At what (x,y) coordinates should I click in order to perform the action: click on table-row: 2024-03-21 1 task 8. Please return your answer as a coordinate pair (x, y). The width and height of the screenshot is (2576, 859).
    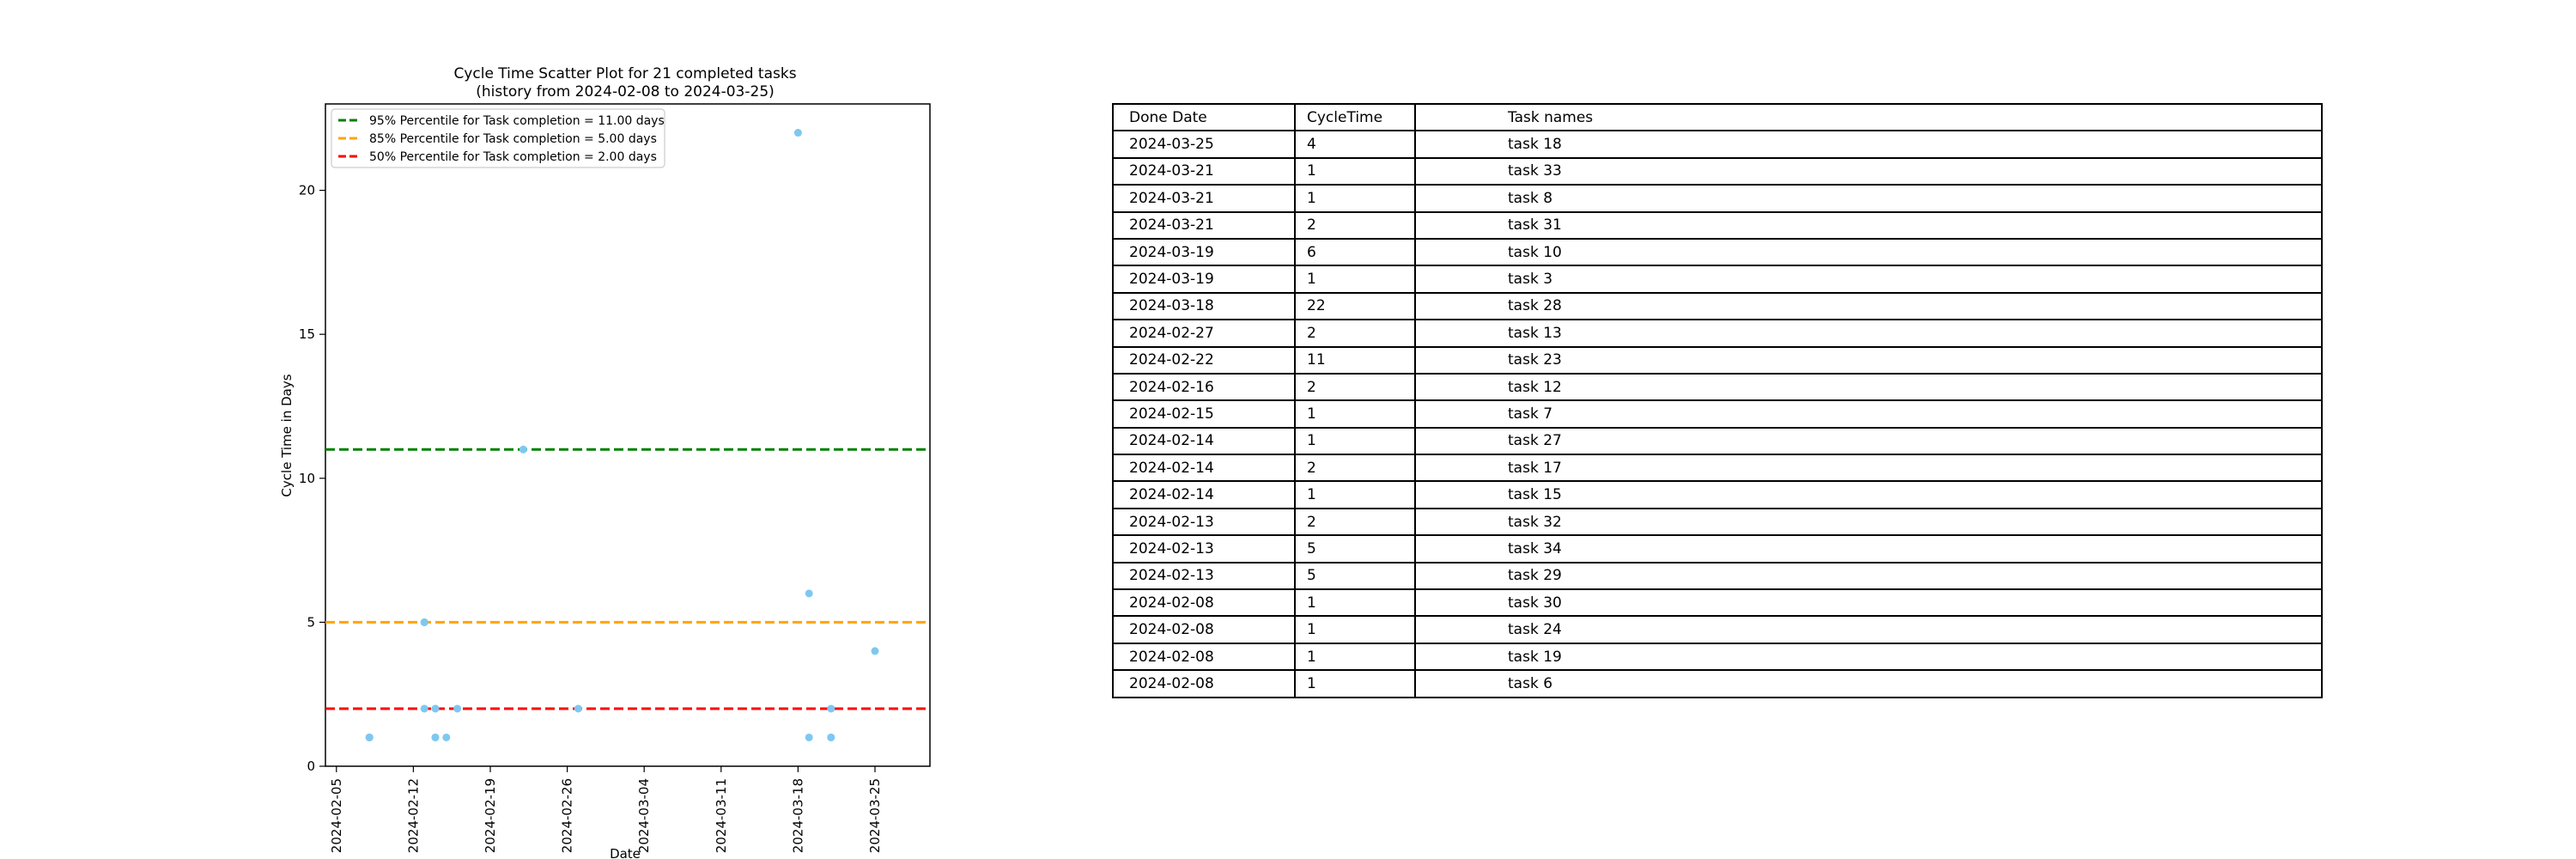
    Looking at the image, I should click on (1718, 198).